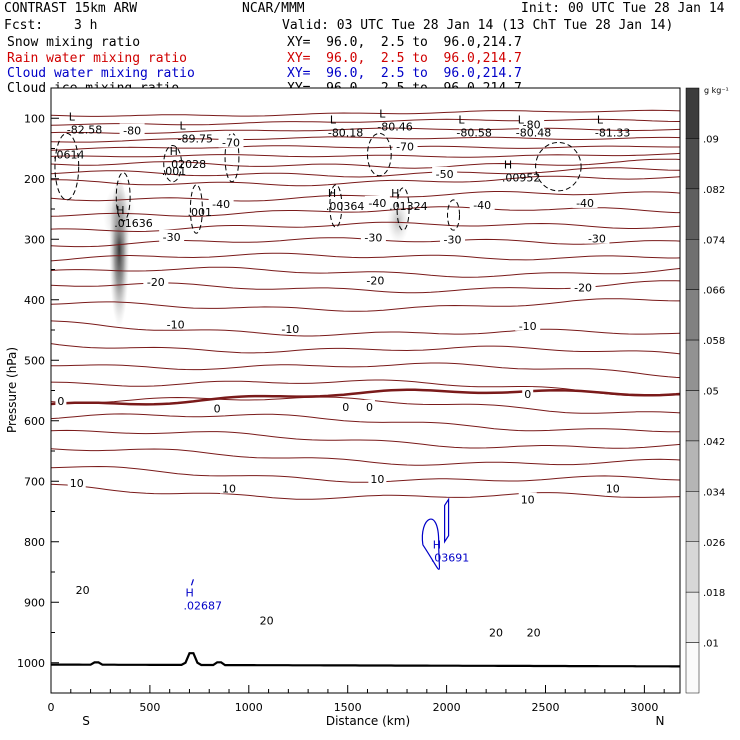 This screenshot has width=740, height=740. I want to click on y-tick-label: 200, so click(34, 179).